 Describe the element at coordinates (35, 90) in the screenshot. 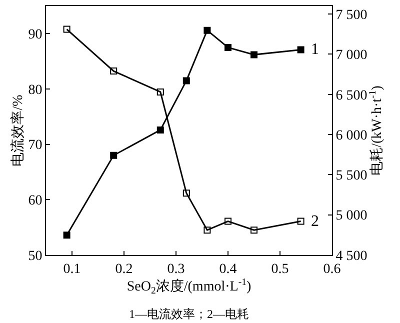

I see `y-tick-label: 80` at that location.